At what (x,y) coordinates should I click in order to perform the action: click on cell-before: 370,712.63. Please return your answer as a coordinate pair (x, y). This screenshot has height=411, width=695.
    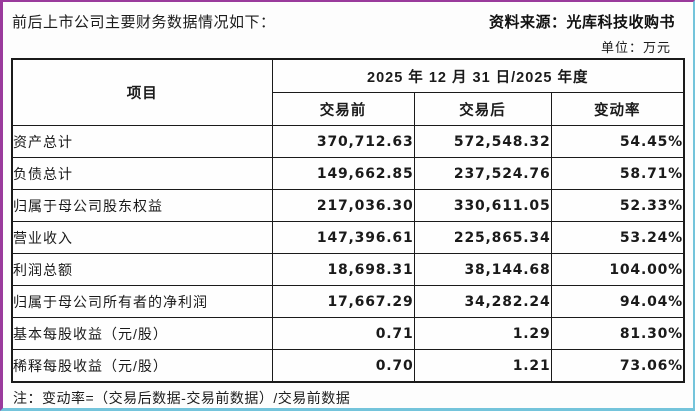
    Looking at the image, I should click on (343, 141).